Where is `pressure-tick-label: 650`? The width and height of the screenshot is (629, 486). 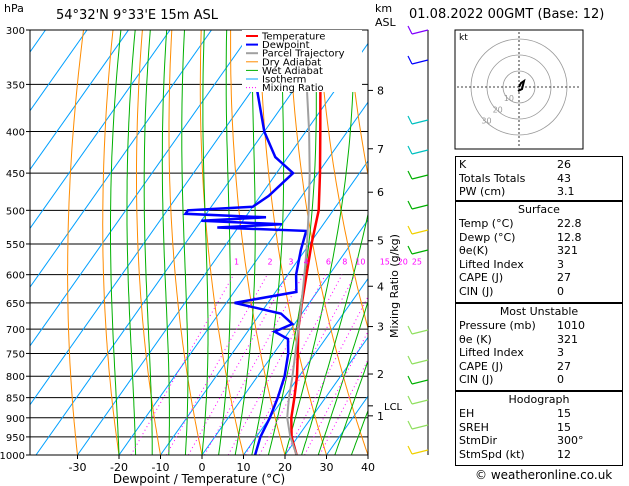 pressure-tick-label: 650 is located at coordinates (15, 304).